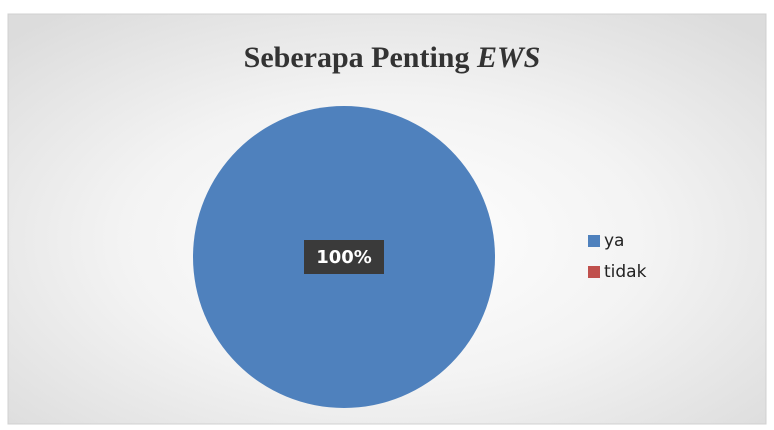 The image size is (774, 430). I want to click on legend-label: tidak, so click(625, 272).